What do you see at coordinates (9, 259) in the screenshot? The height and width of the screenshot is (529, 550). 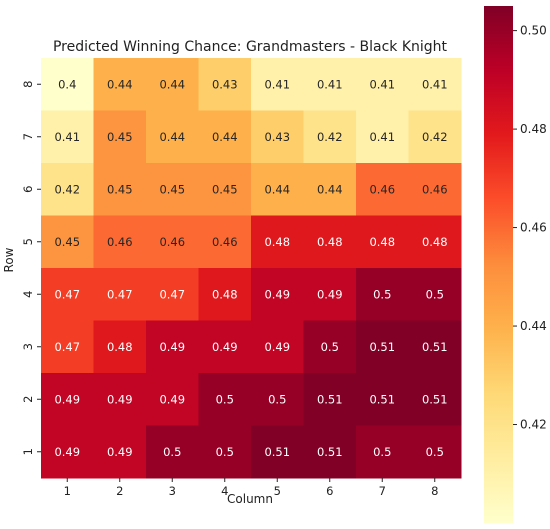 I see `y-axis-label: Row` at bounding box center [9, 259].